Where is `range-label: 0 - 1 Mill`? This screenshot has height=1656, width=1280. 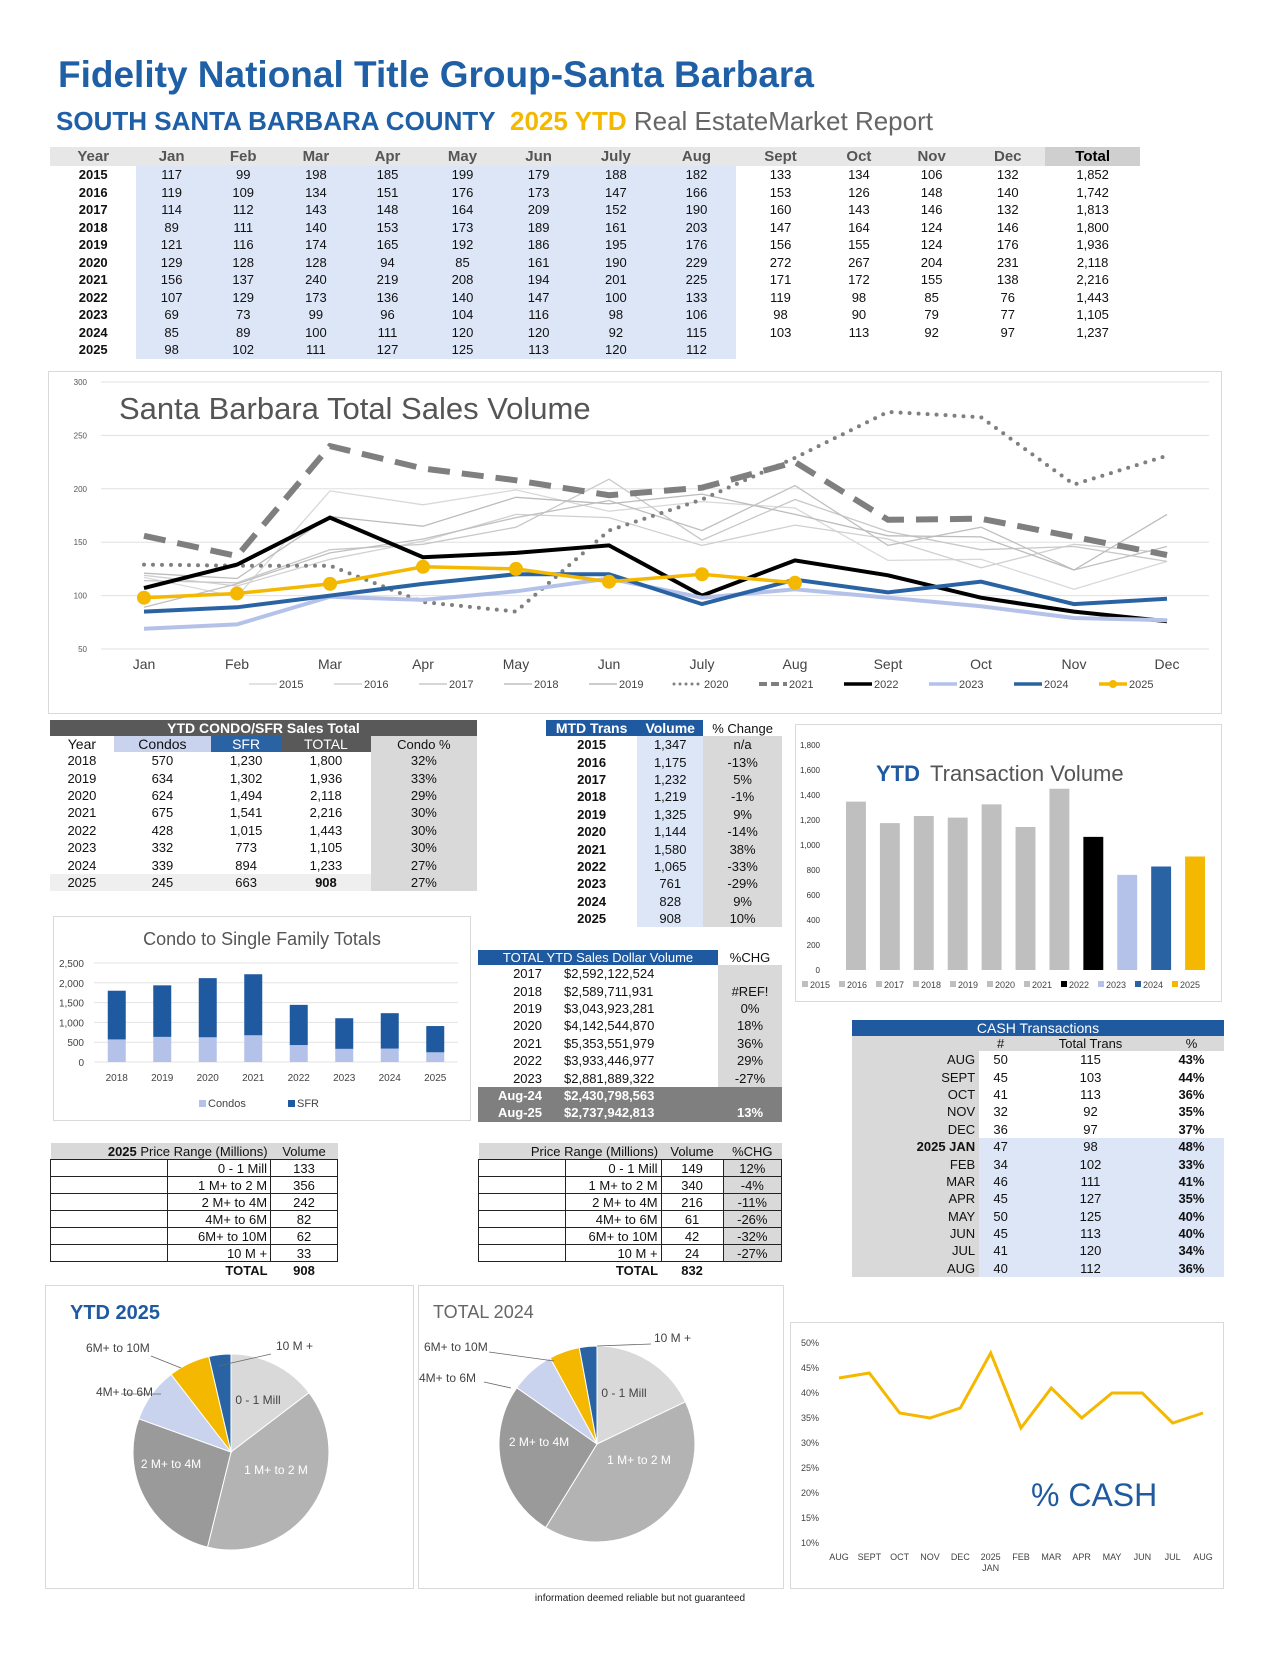 range-label: 0 - 1 Mill is located at coordinates (613, 1168).